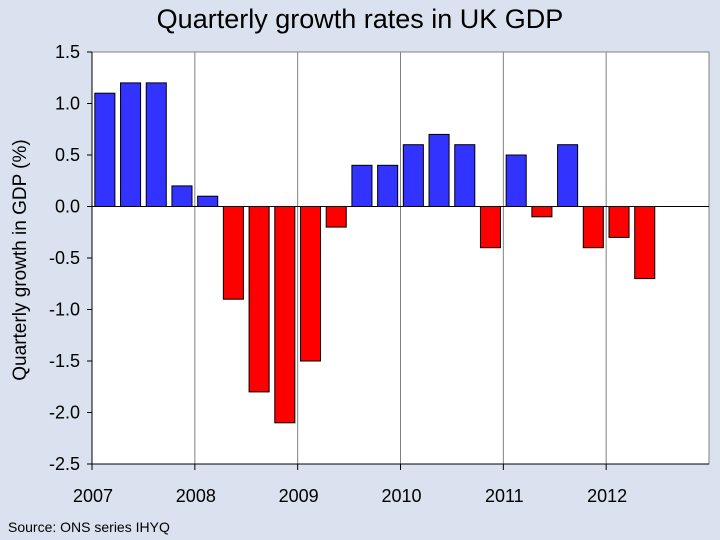 The height and width of the screenshot is (540, 720). What do you see at coordinates (64, 413) in the screenshot?
I see `y-tick-label: -2.0` at bounding box center [64, 413].